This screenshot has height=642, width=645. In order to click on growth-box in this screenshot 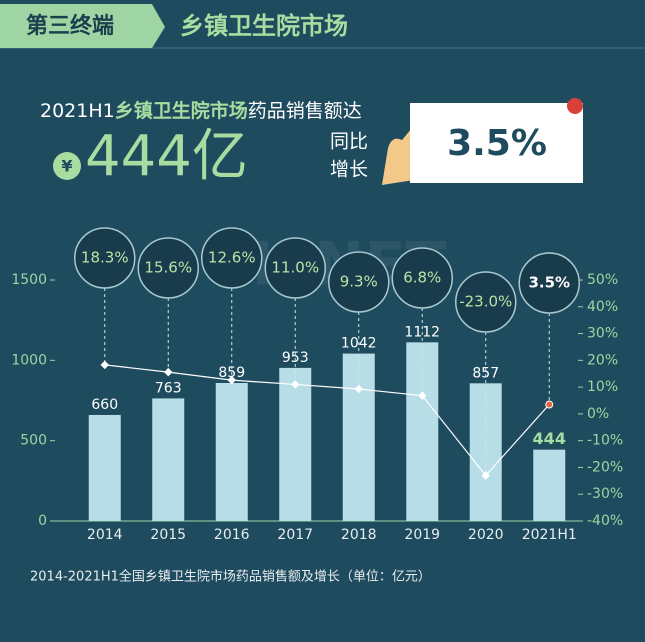, I will do `click(496, 143)`.